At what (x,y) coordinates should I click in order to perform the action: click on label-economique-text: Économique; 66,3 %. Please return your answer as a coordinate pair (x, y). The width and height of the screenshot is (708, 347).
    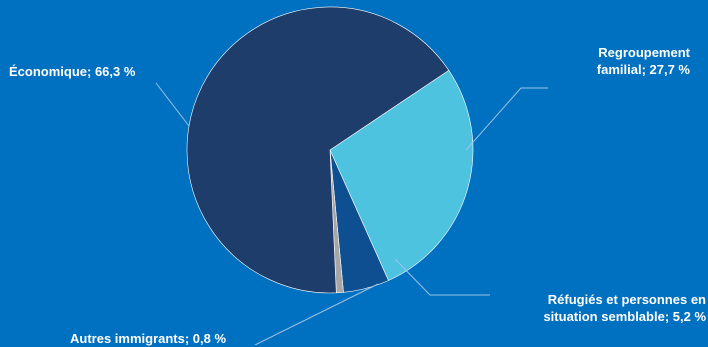
    Looking at the image, I should click on (72, 71).